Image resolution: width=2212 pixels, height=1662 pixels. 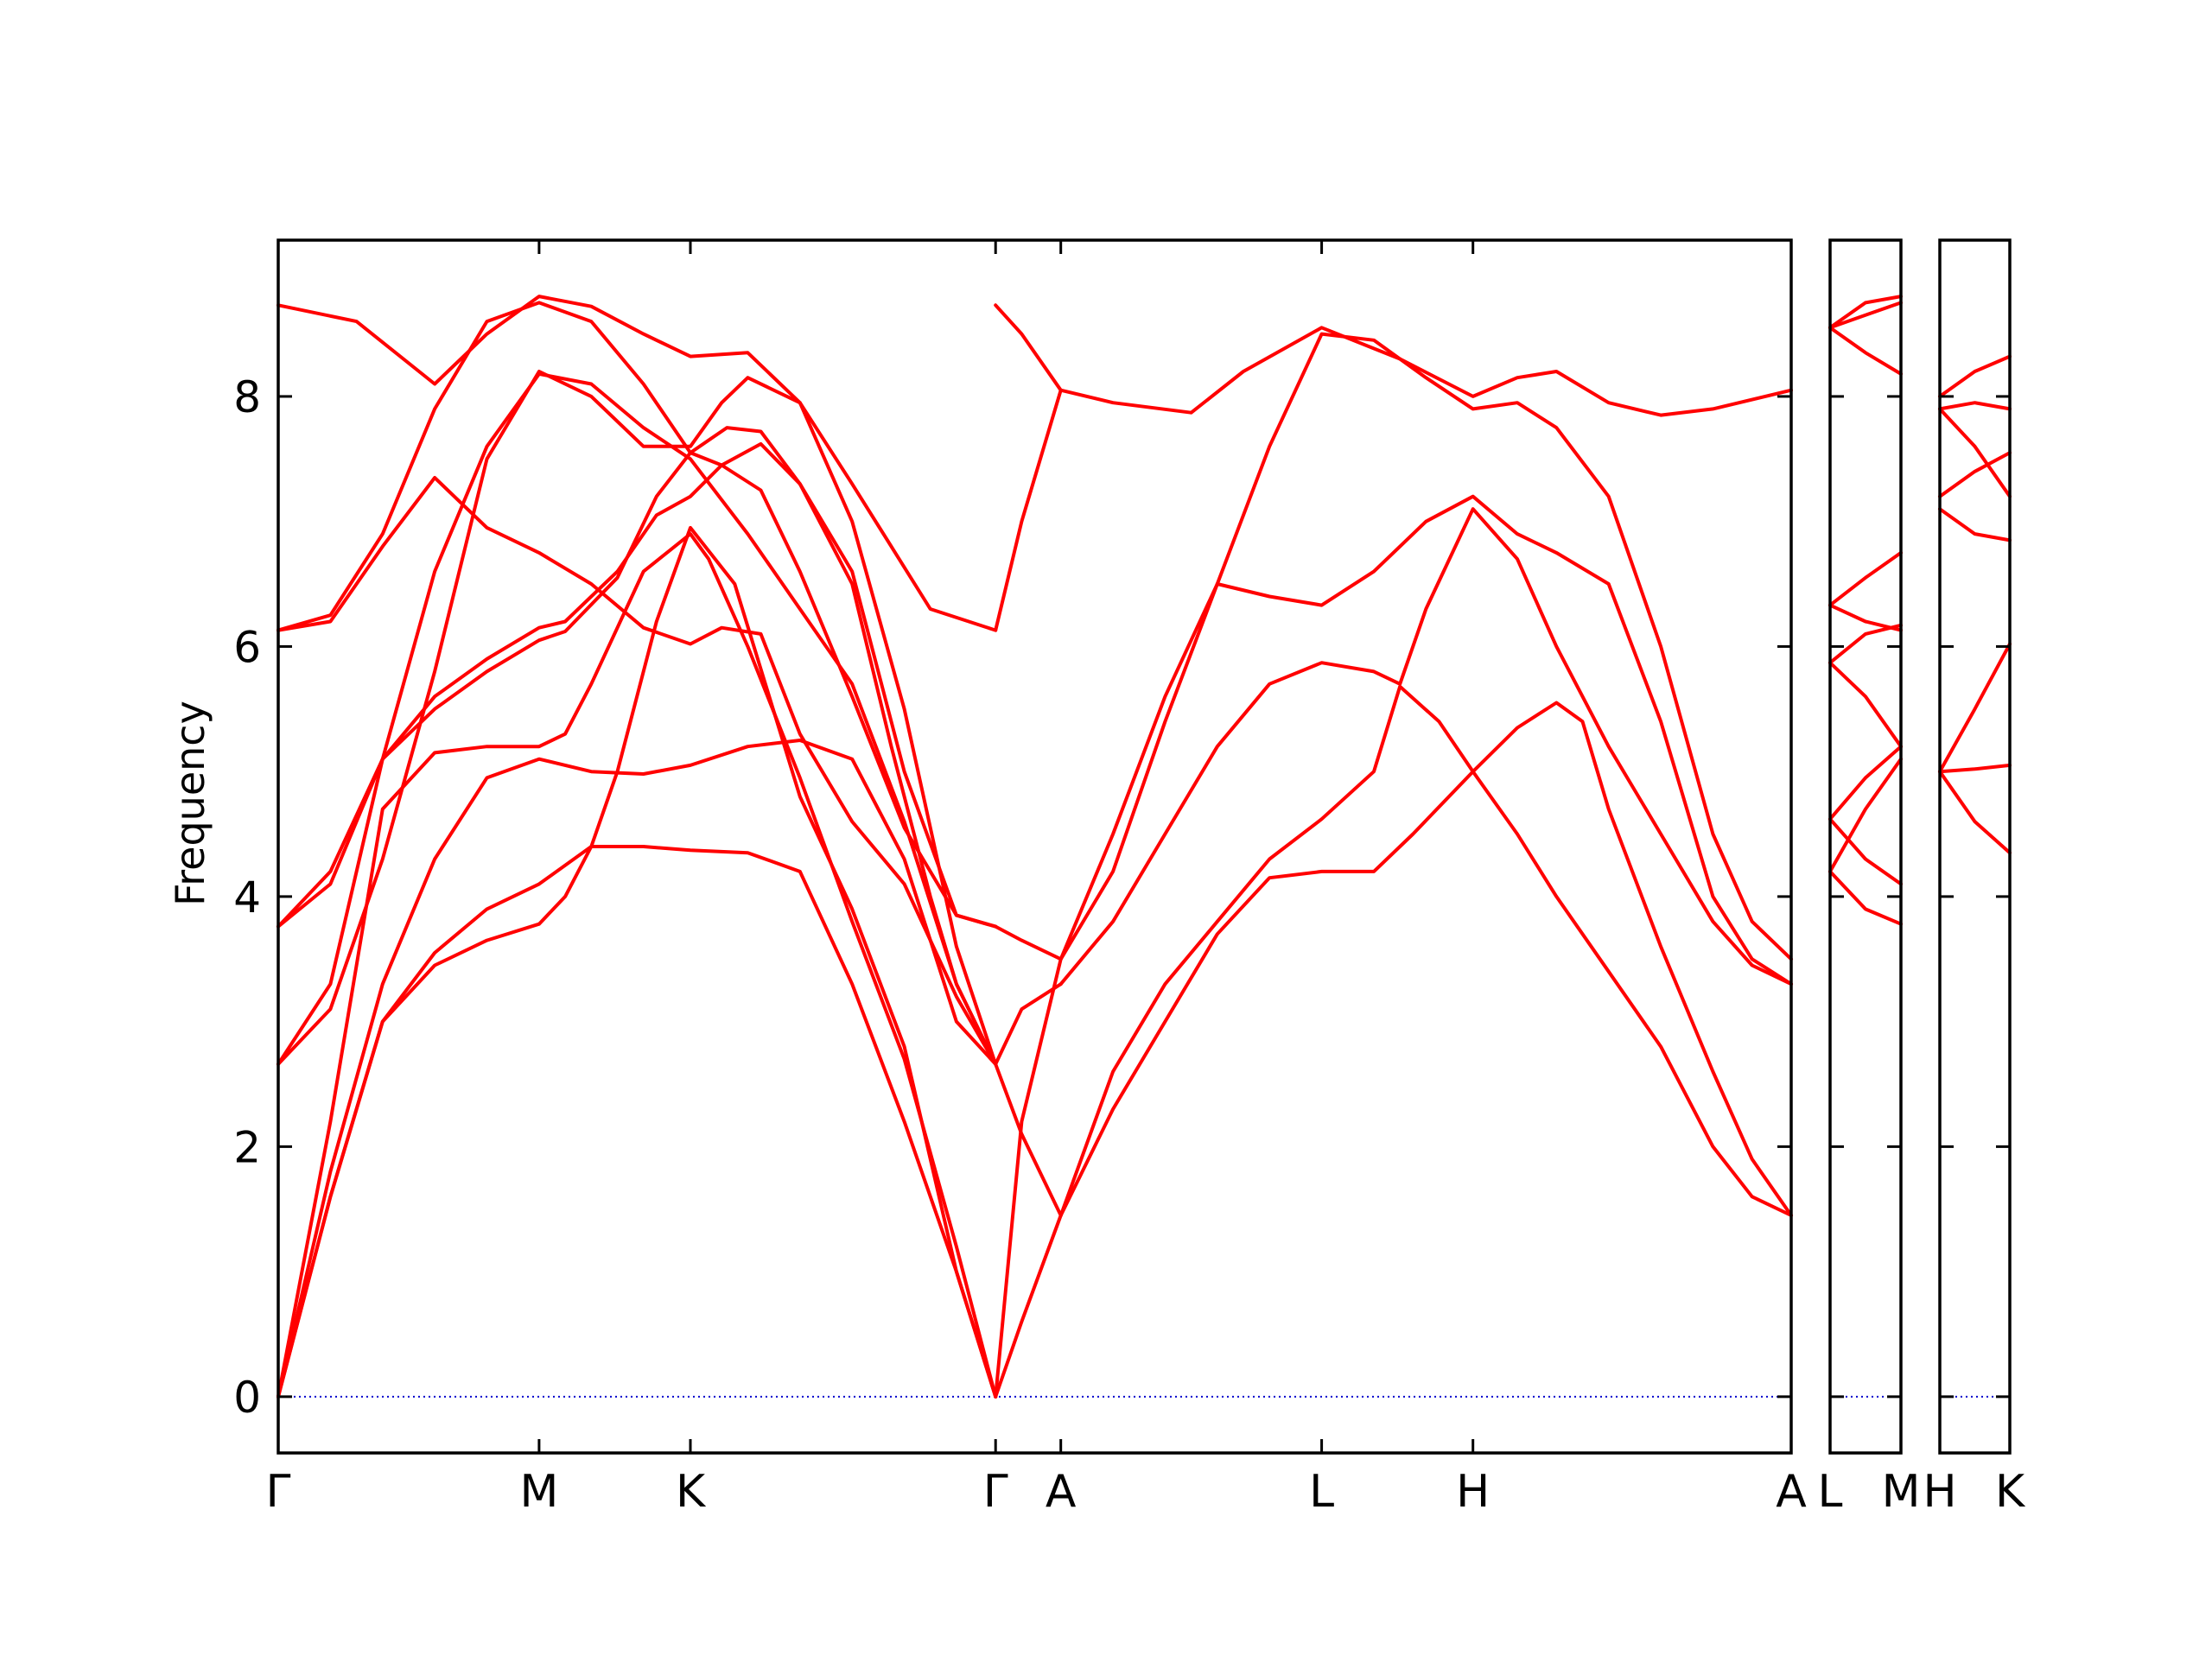 I want to click on xtick-label-main-2: K, so click(x=691, y=1492).